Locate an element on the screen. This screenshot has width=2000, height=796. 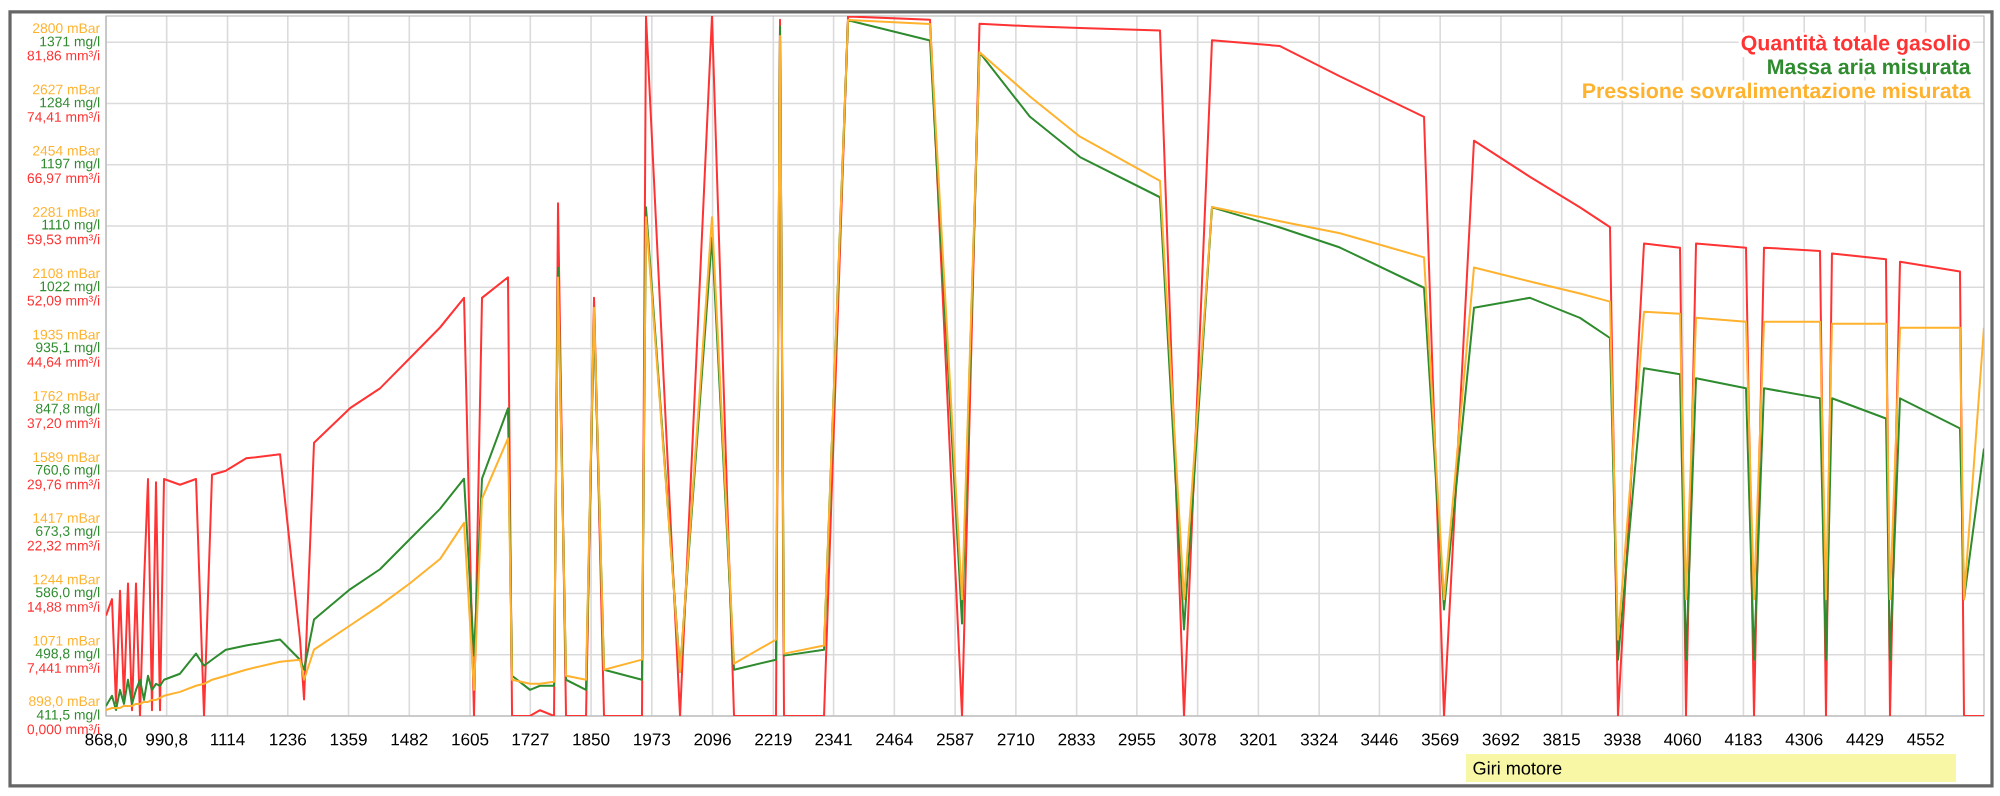
x-tick-label: 2955 is located at coordinates (1137, 739).